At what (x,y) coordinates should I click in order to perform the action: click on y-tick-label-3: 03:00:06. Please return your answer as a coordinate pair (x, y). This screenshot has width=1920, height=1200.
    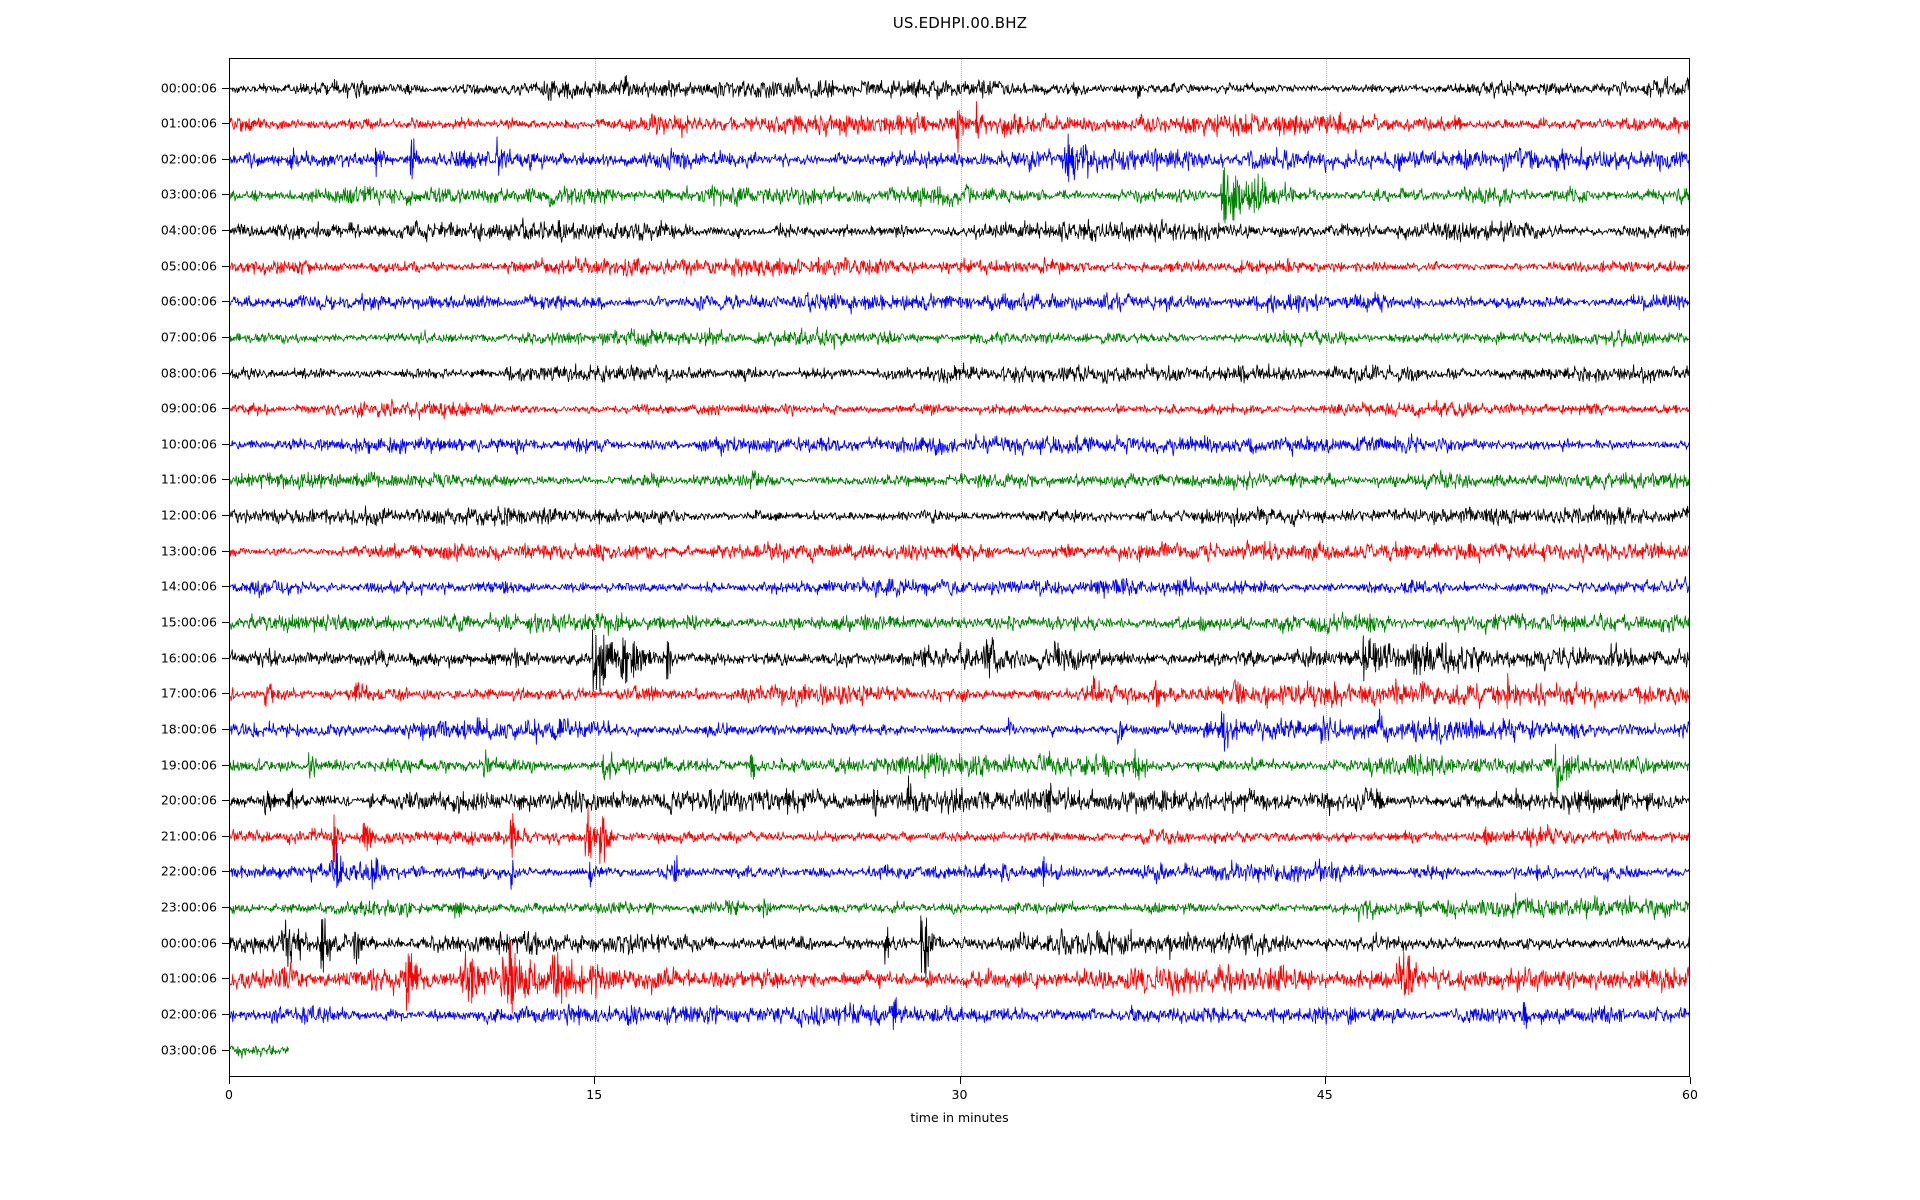
    Looking at the image, I should click on (188, 194).